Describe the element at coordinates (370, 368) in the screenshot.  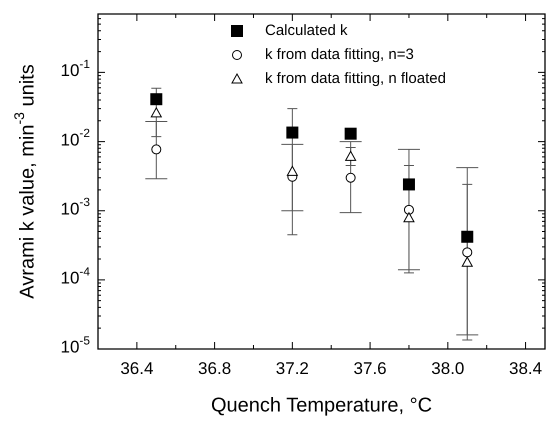
I see `x-tick-label: 37.6` at that location.